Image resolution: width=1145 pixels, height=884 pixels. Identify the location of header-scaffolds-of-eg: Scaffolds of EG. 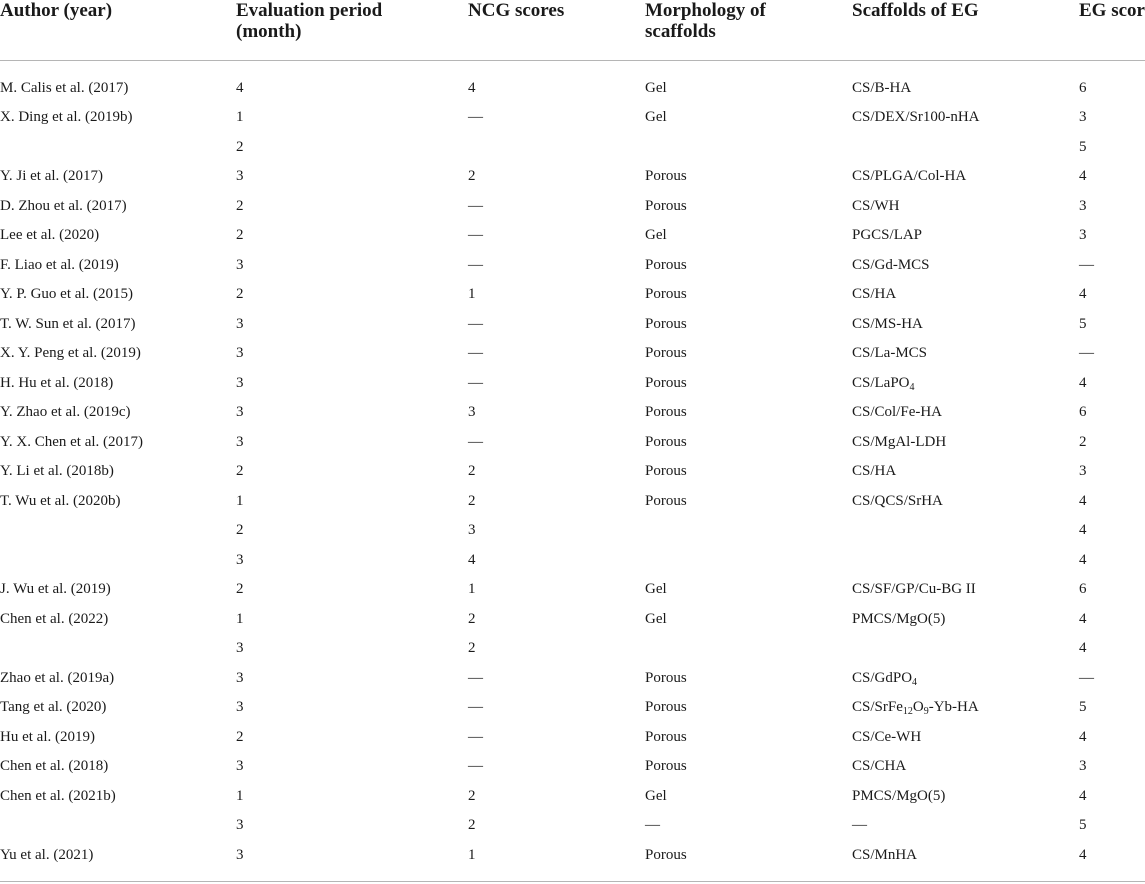
(915, 10).